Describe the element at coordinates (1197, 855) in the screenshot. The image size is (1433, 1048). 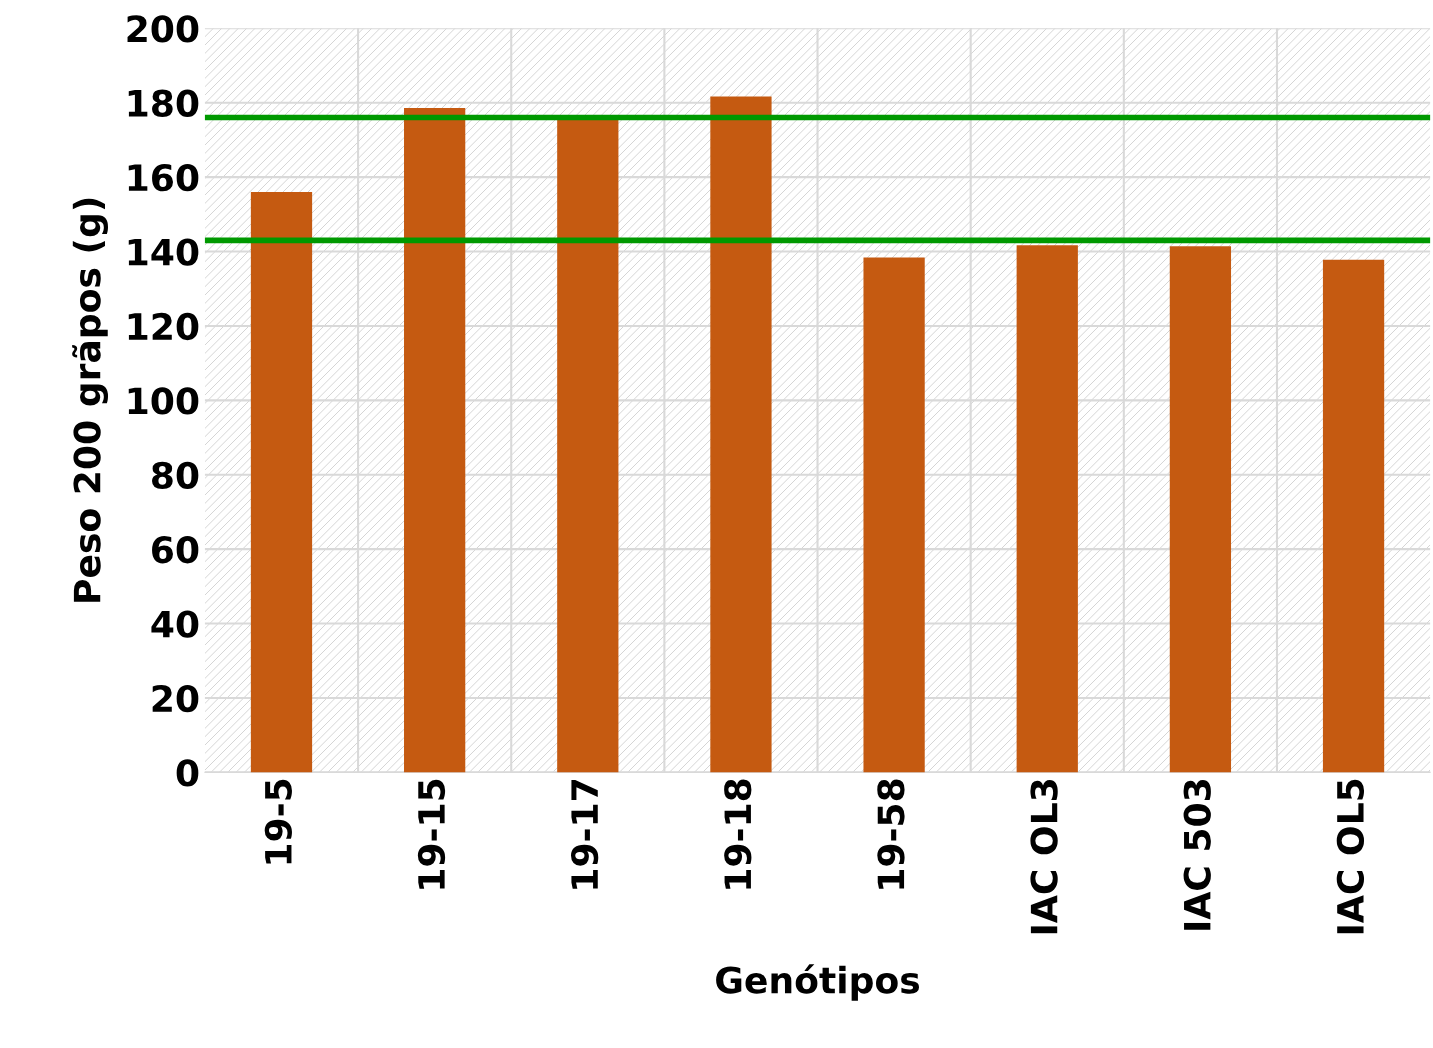
I see `x-tick-label: IAC 503` at that location.